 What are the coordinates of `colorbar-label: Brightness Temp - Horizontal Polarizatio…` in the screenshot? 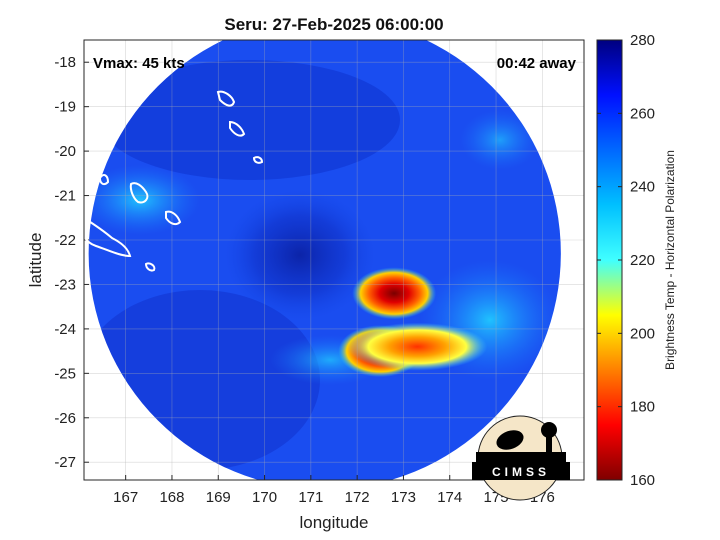 It's located at (670, 260).